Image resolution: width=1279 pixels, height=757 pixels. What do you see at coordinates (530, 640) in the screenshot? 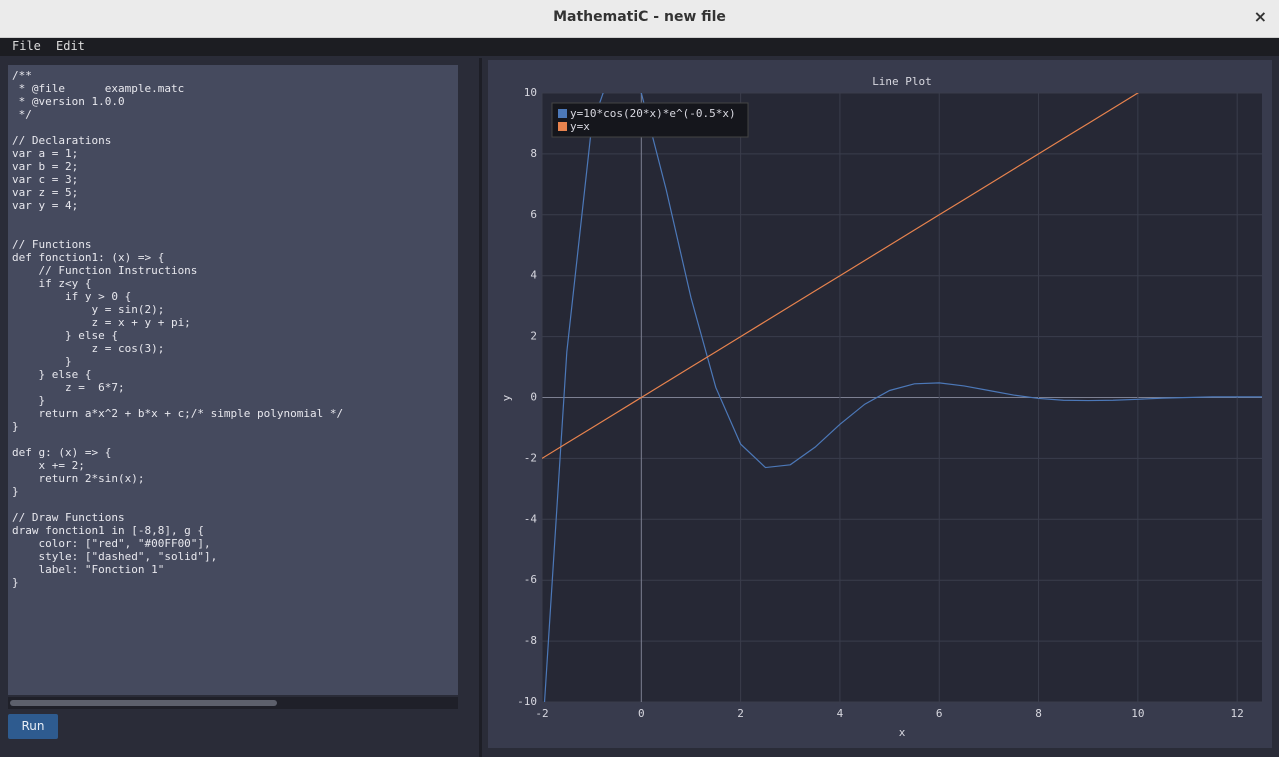
I see `y-tick-label: -8` at bounding box center [530, 640].